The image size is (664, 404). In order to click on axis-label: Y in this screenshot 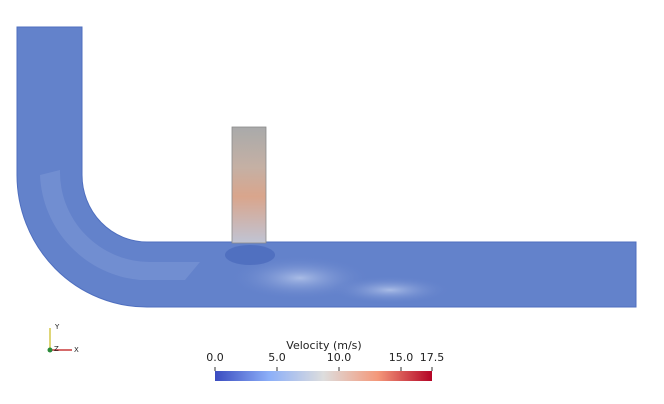, I will do `click(57, 327)`.